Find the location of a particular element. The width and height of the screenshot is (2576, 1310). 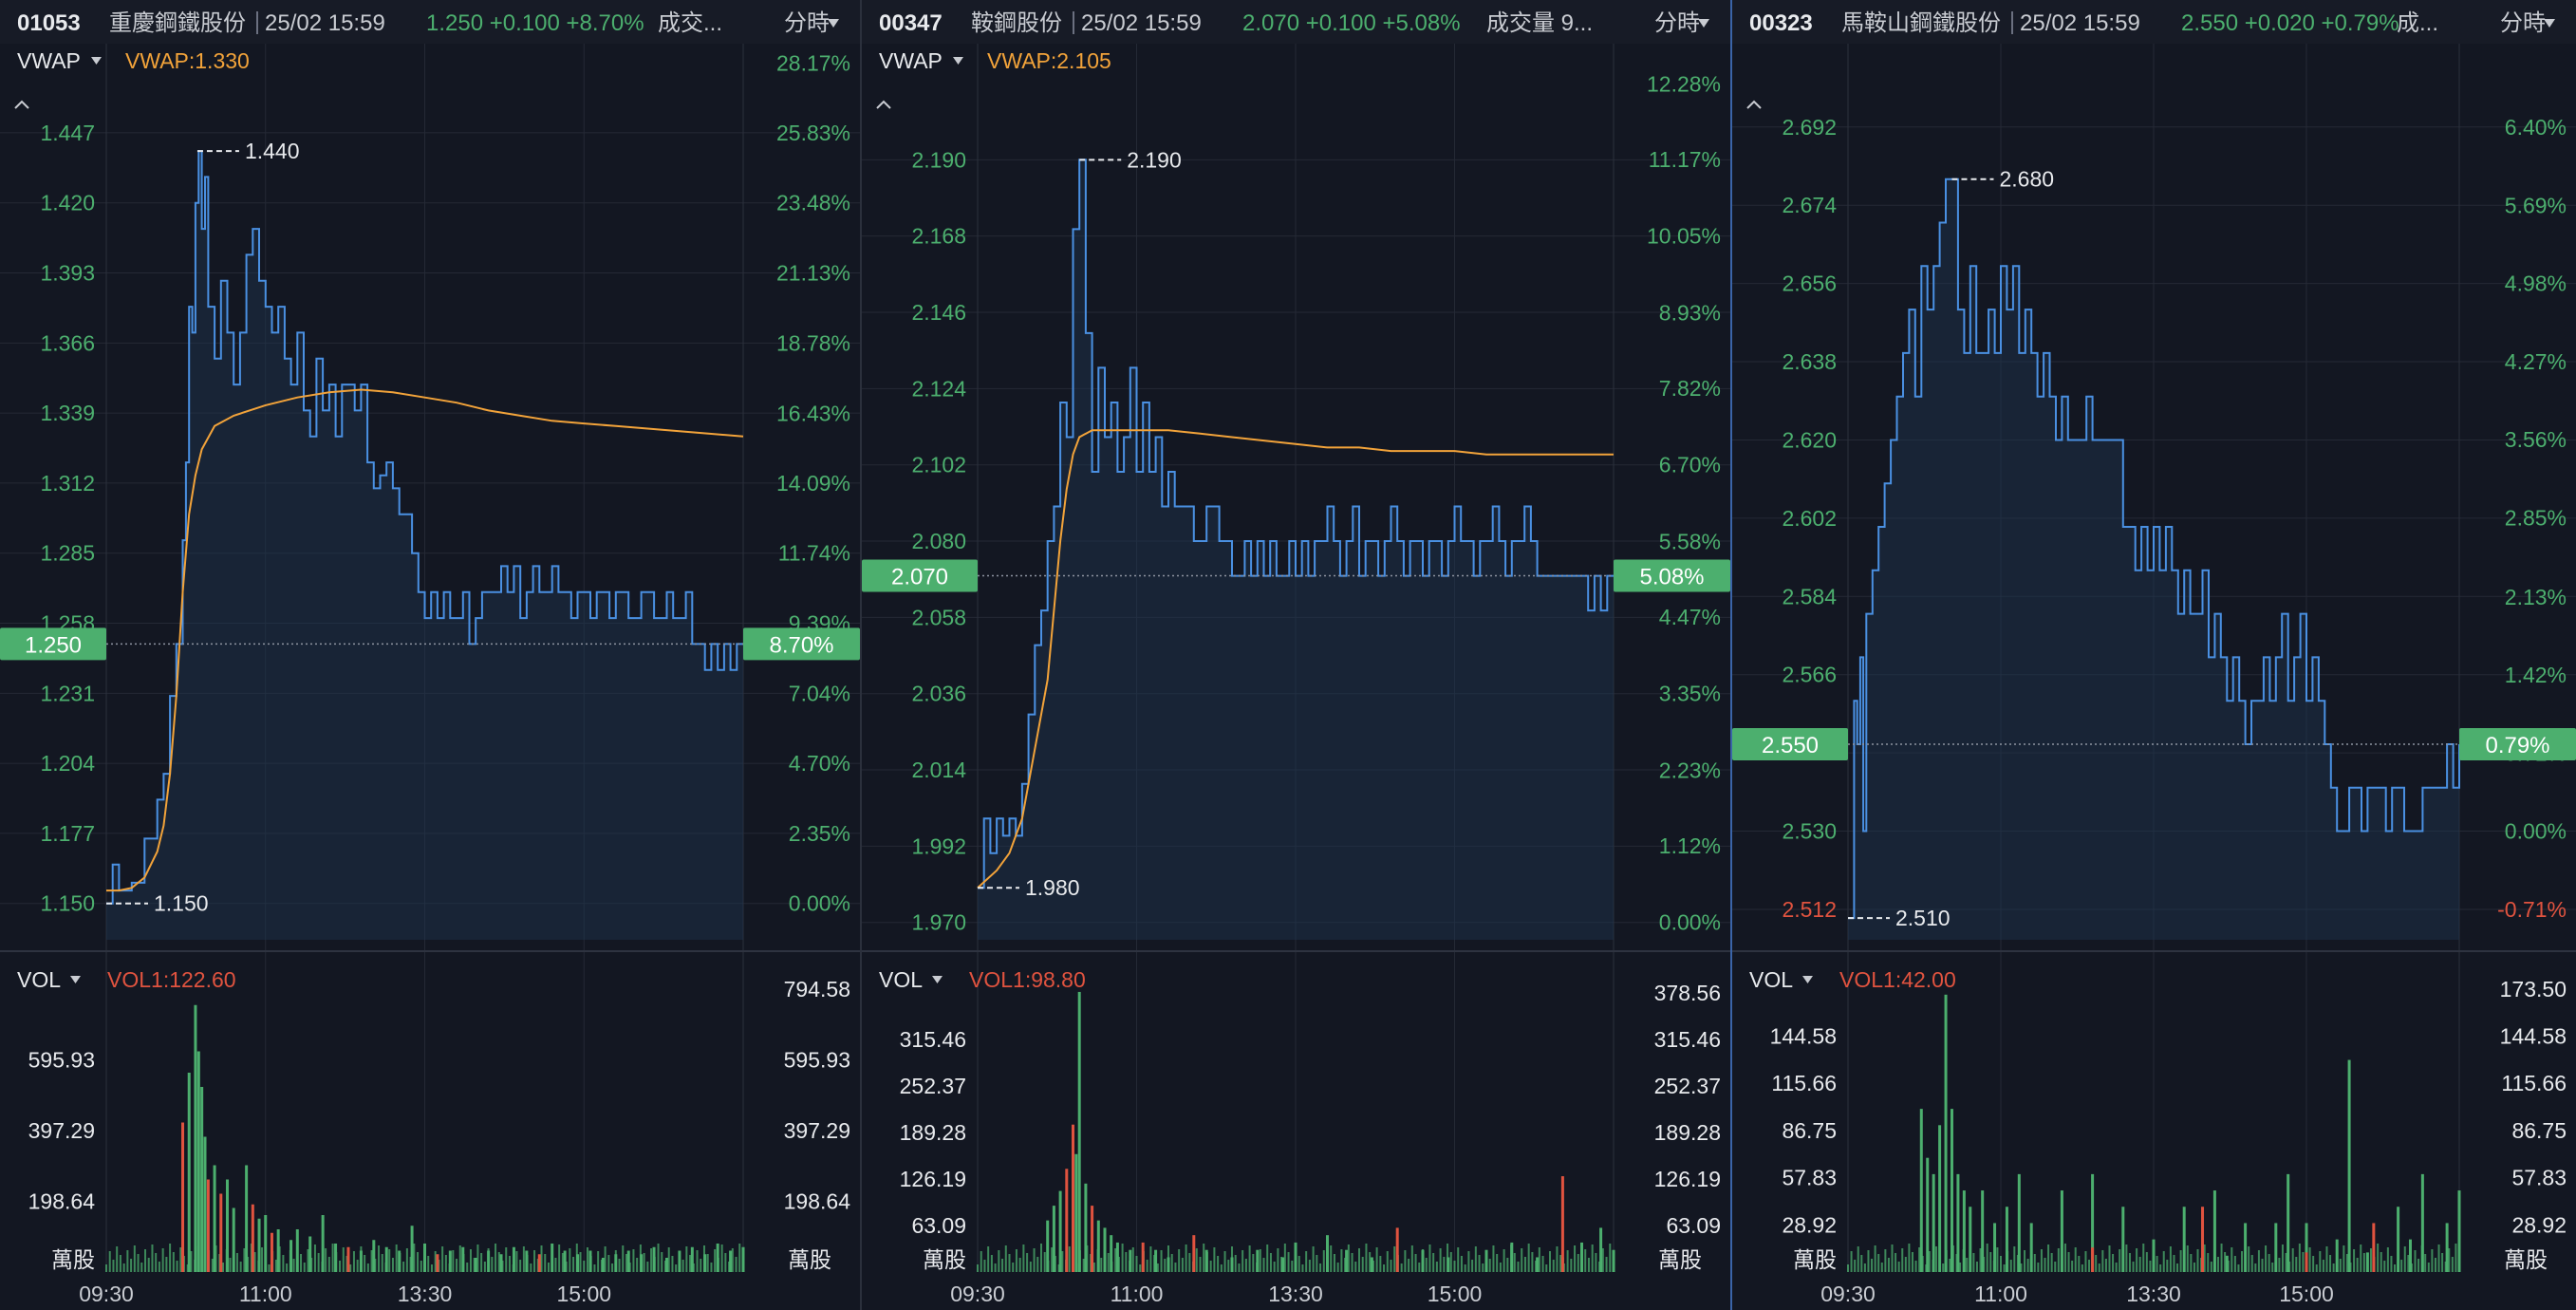

percent-tick-label: 6.40% is located at coordinates (2536, 127).